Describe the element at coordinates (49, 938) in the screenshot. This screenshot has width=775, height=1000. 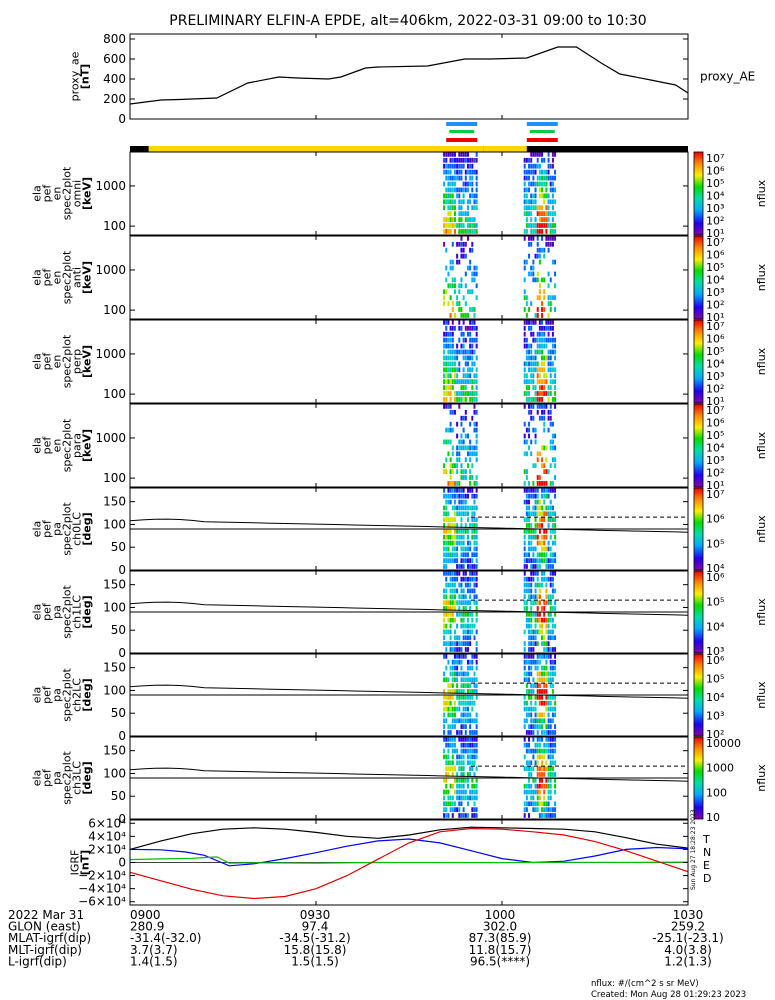
I see `orbit-row-label: MLAT-igrf(dip)` at that location.